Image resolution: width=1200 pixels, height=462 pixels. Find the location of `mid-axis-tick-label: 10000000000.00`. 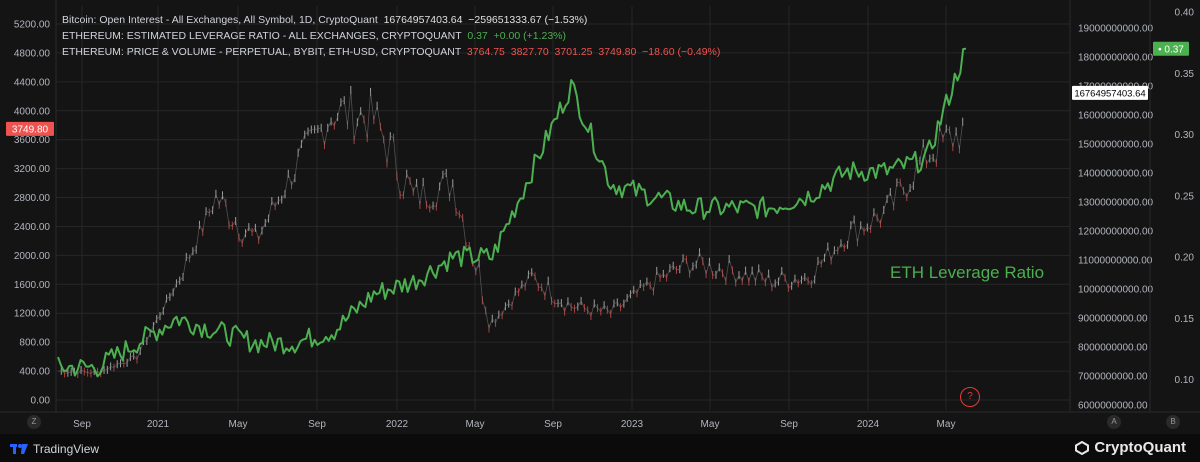

mid-axis-tick-label: 10000000000.00 is located at coordinates (1116, 290).